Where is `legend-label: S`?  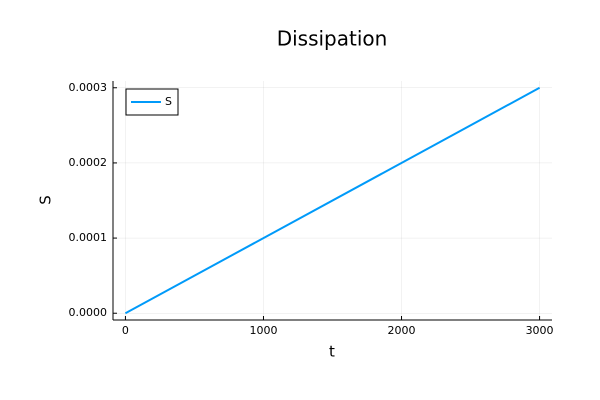 legend-label: S is located at coordinates (168, 101).